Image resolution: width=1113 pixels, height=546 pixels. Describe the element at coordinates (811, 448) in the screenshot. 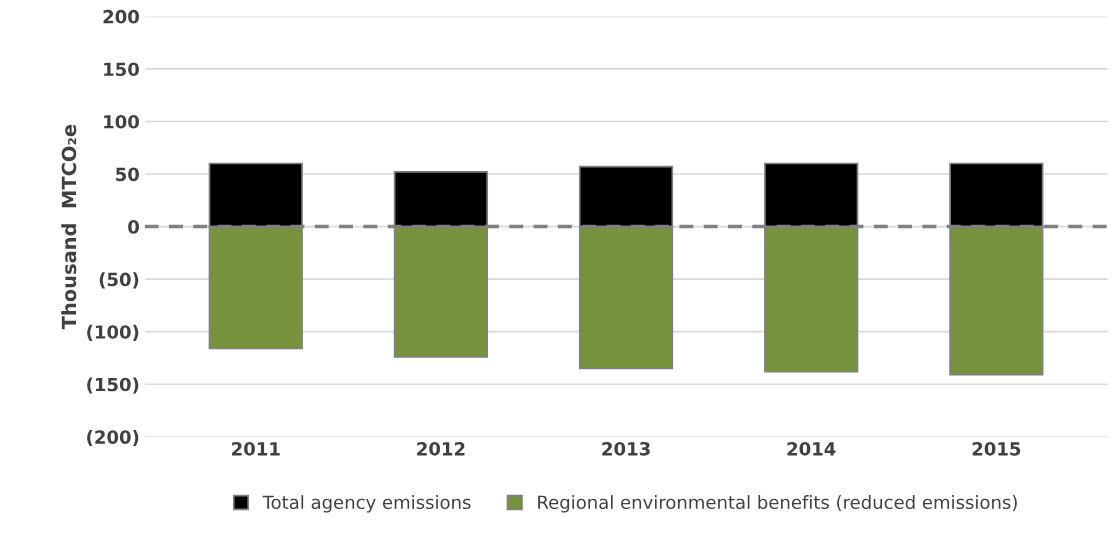

I see `x-tick-label: 2014` at that location.